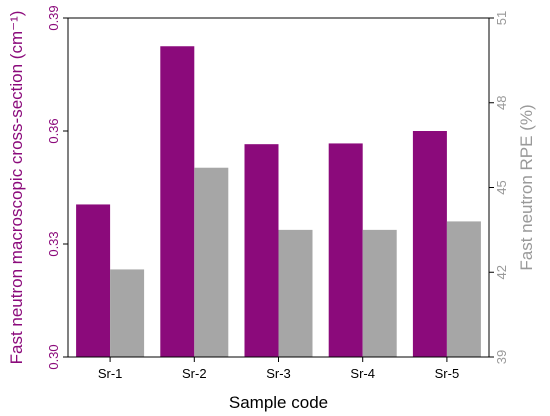 The height and width of the screenshot is (416, 550). Describe the element at coordinates (53, 356) in the screenshot. I see `y-left-tick-label: 0.30` at that location.